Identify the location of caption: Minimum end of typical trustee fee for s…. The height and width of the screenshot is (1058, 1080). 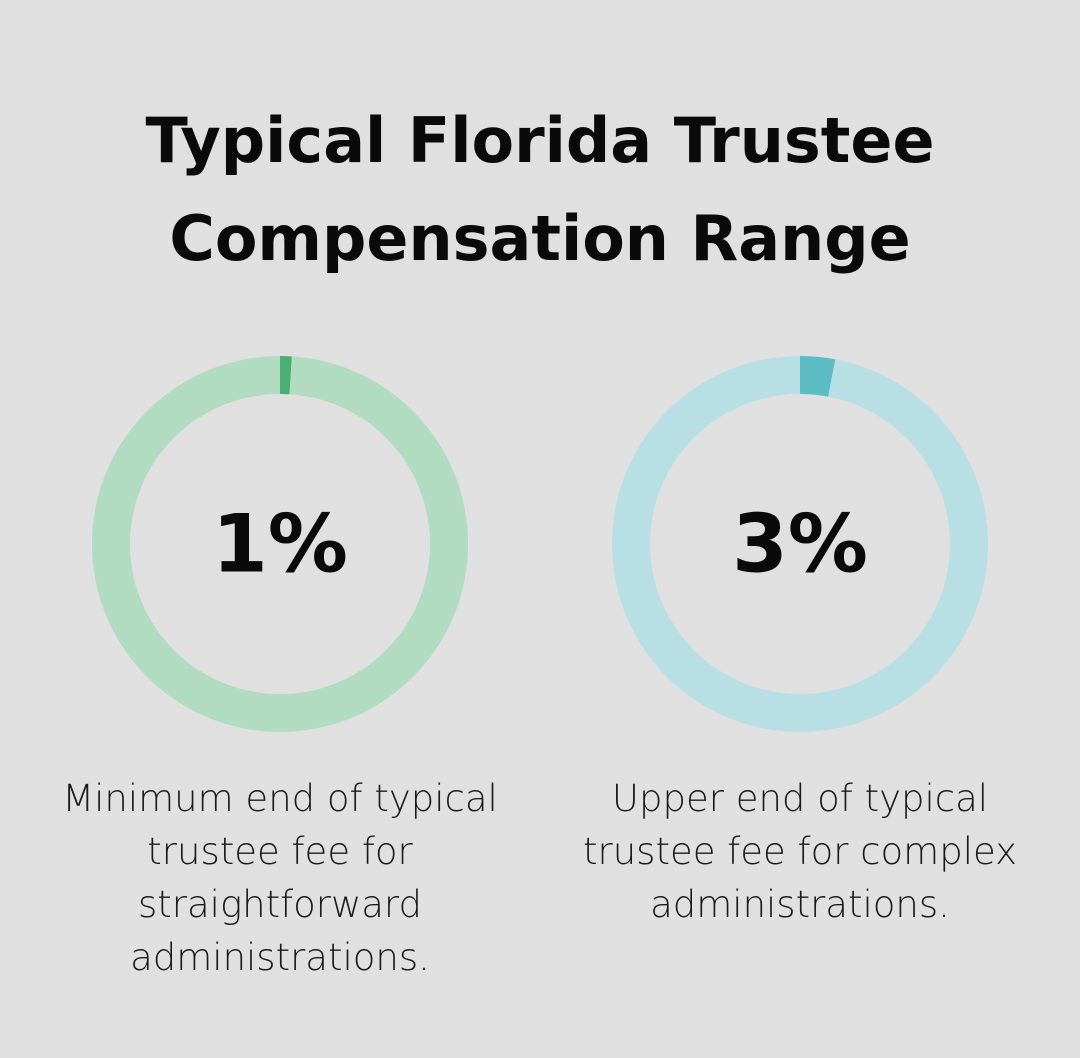
(280, 878).